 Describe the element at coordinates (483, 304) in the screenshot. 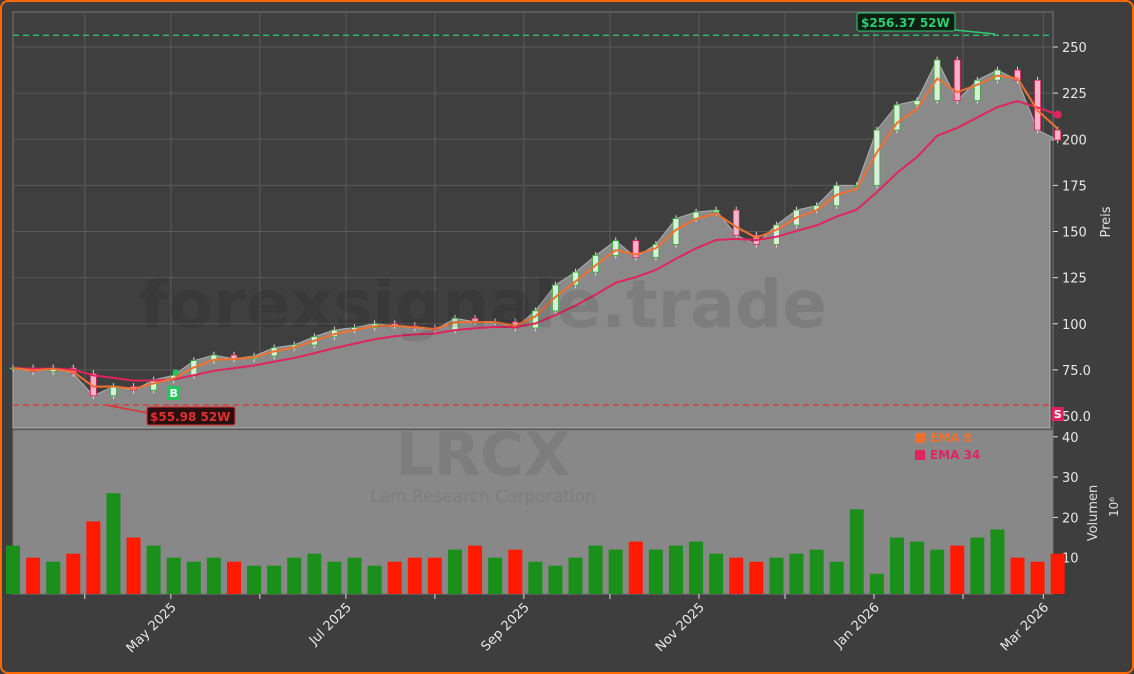

I see `watermark-site: forexsignale.trade` at that location.